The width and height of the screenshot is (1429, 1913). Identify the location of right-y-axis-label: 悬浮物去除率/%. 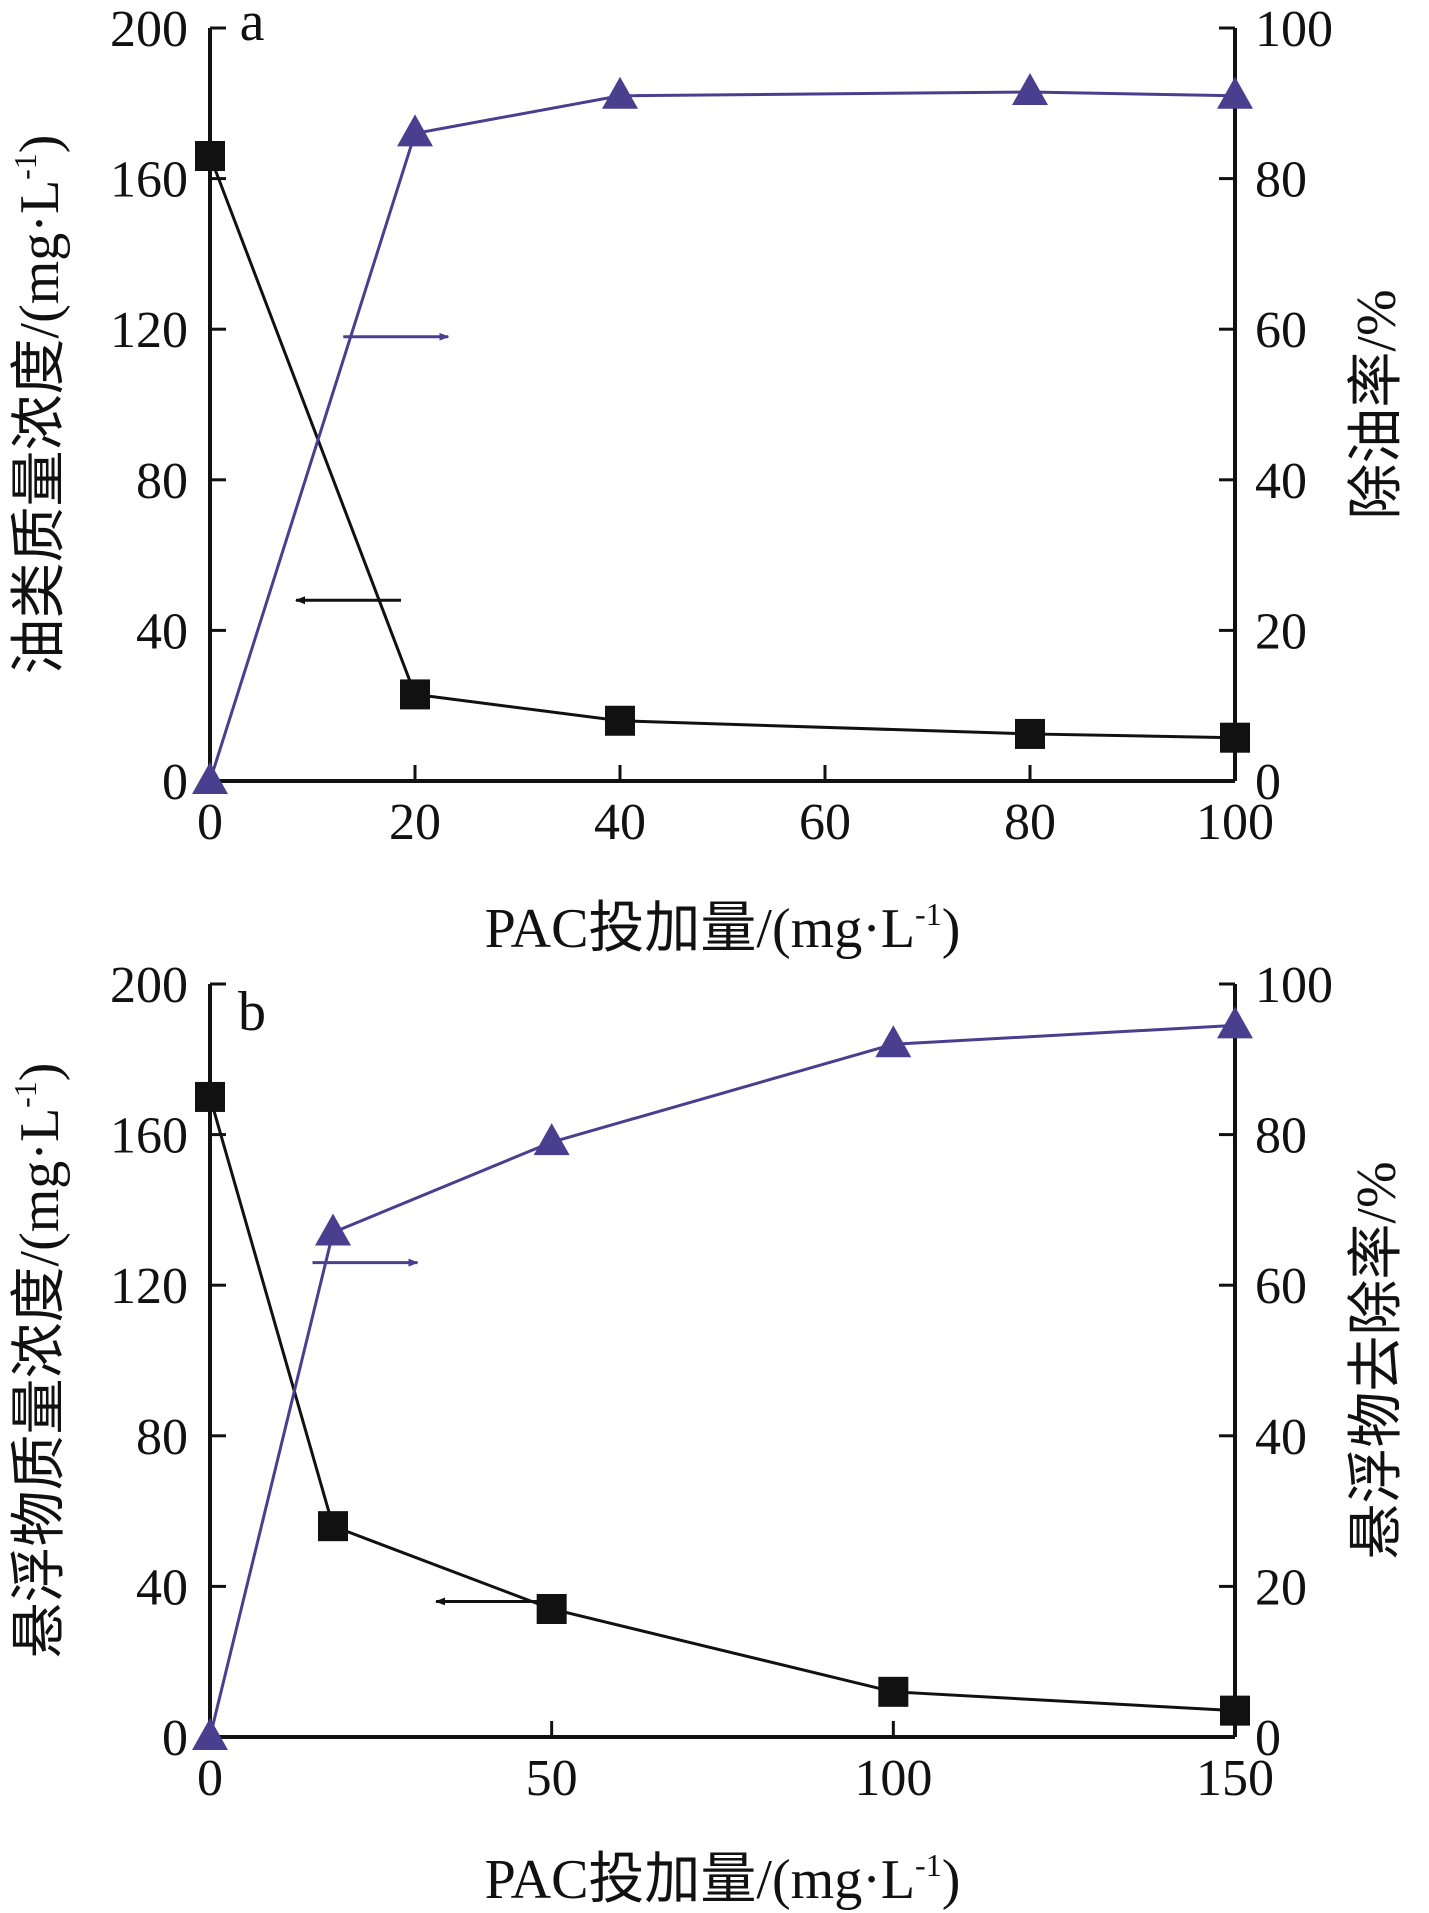
(1377, 1360).